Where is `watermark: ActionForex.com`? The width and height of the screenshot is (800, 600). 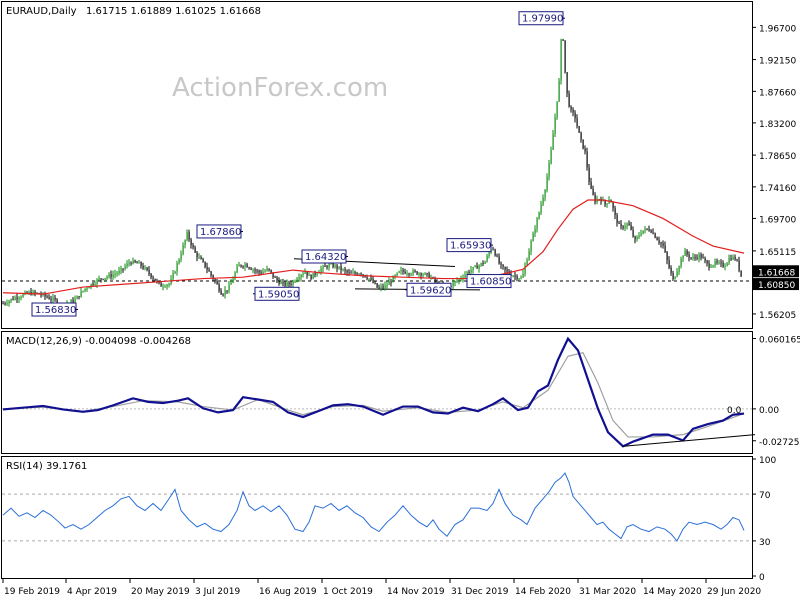 watermark: ActionForex.com is located at coordinates (280, 88).